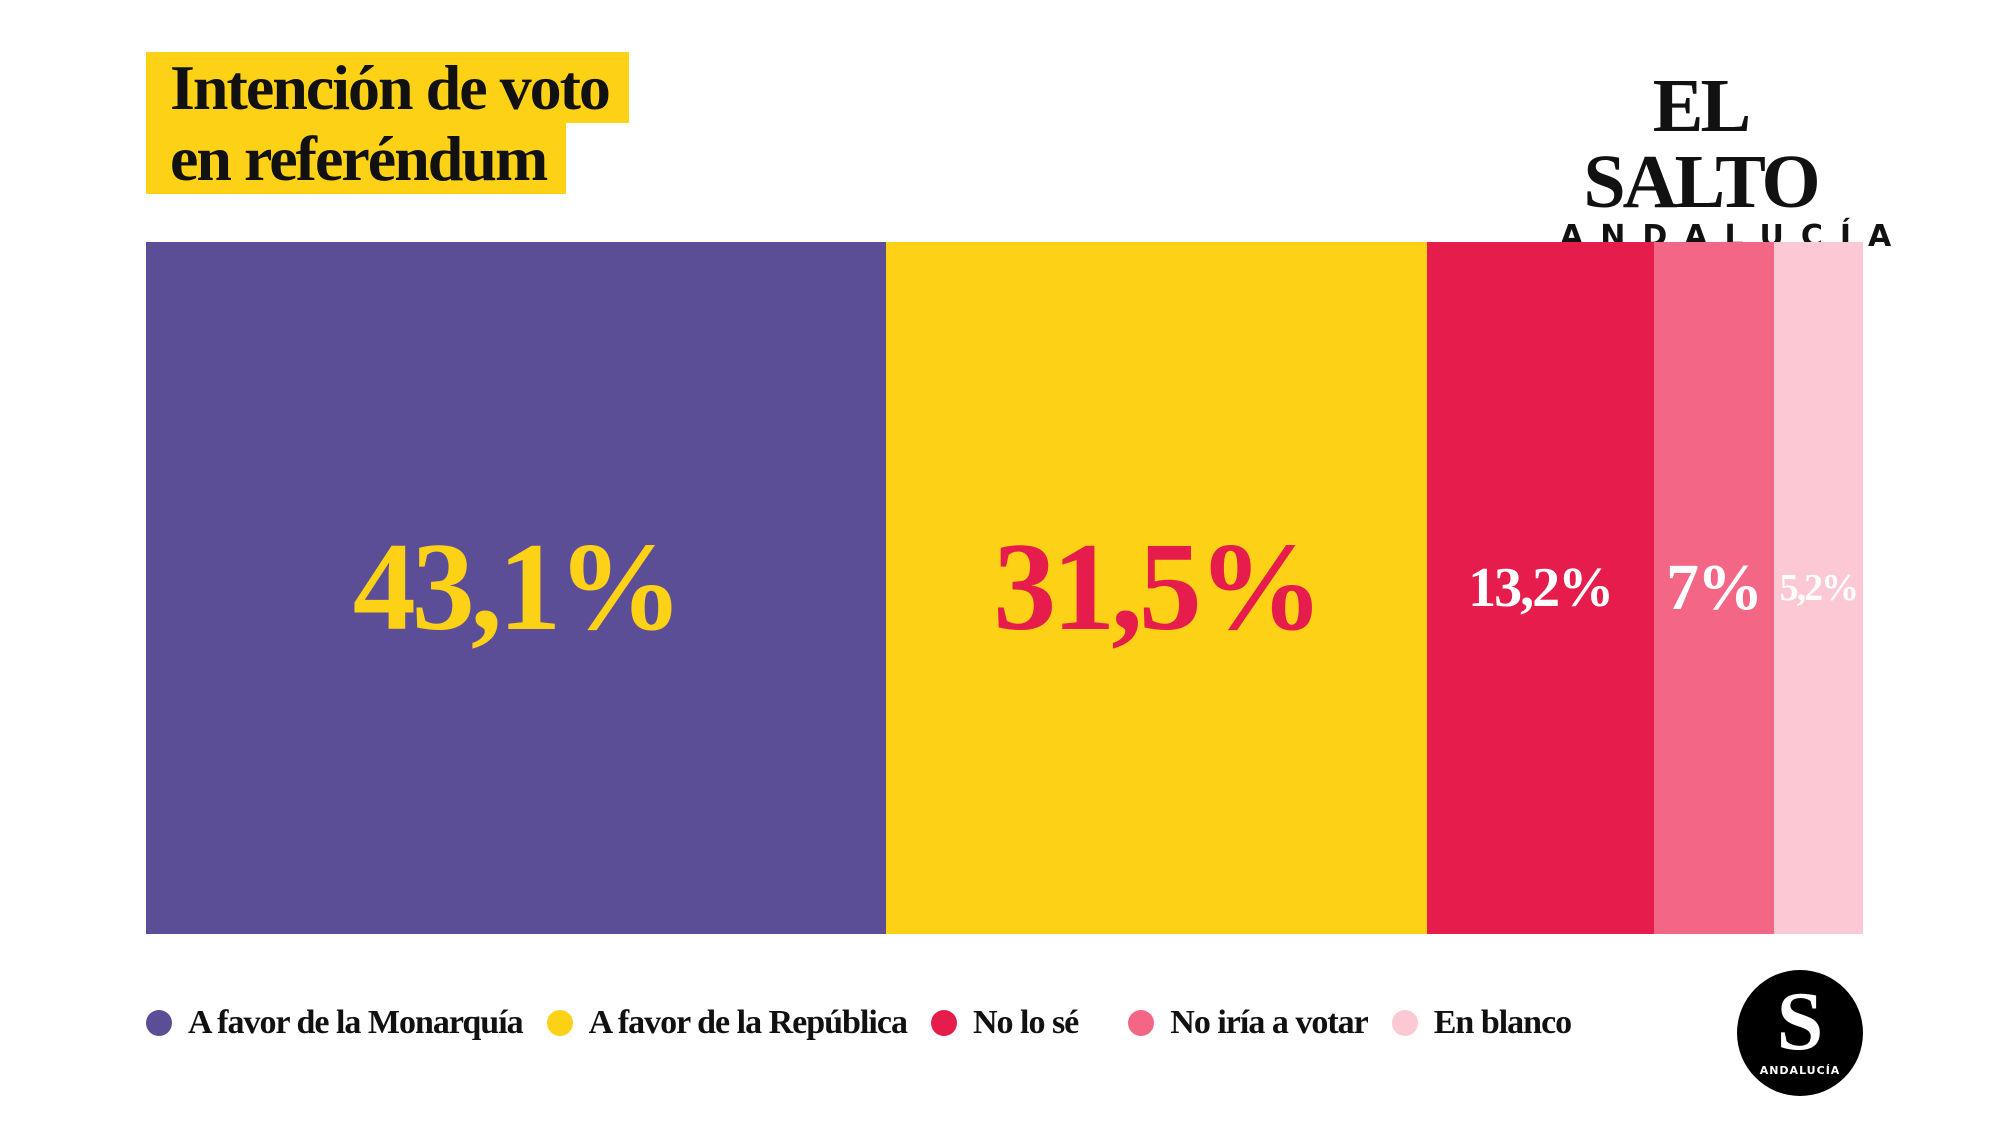 This screenshot has width=2000, height=1143. I want to click on legend-label: En blanco, so click(1502, 1022).